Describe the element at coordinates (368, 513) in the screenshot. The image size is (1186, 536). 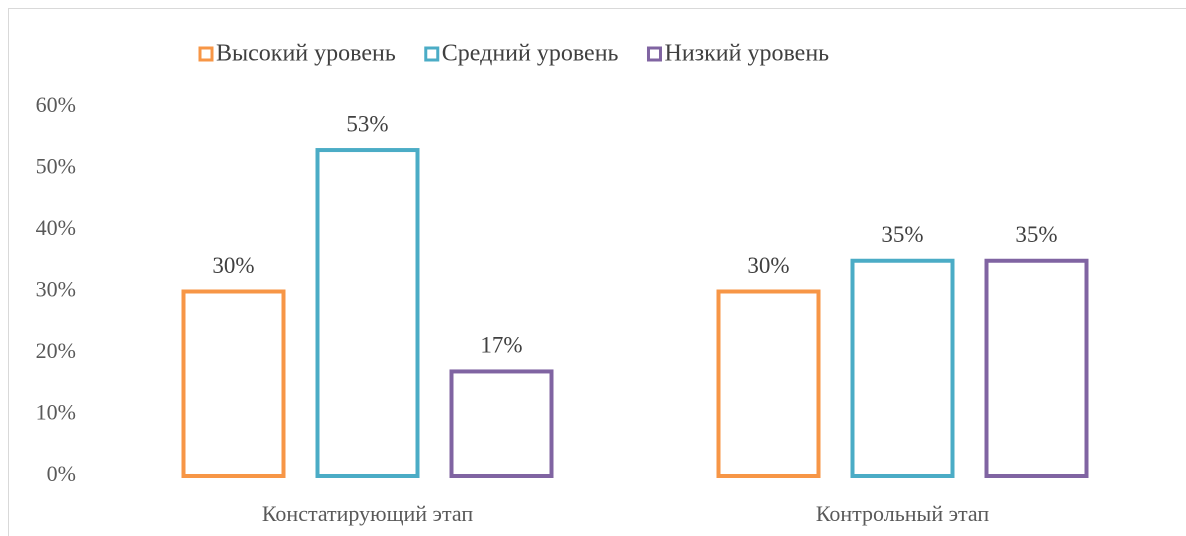
I see `x-tick-label: Констатирующий этап` at that location.